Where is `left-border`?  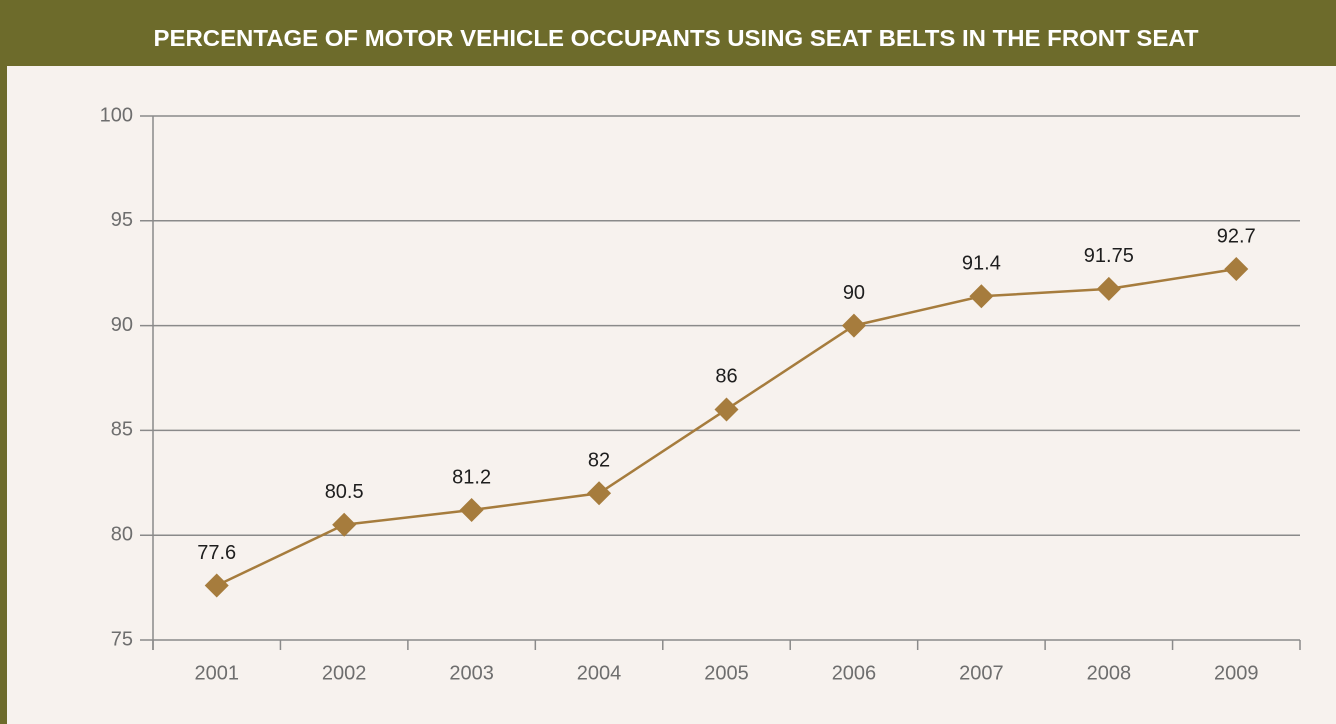 left-border is located at coordinates (3, 362).